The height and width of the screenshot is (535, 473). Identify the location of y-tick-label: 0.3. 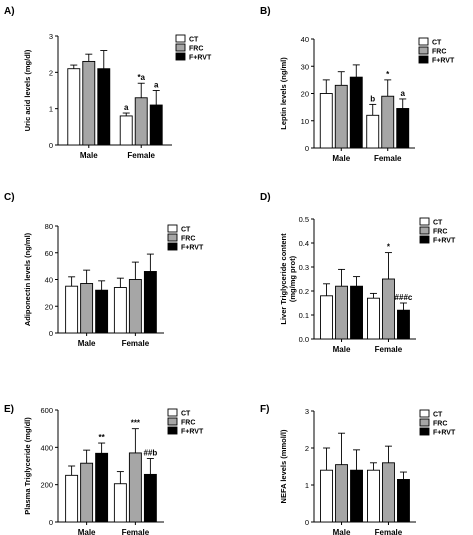
(304, 267).